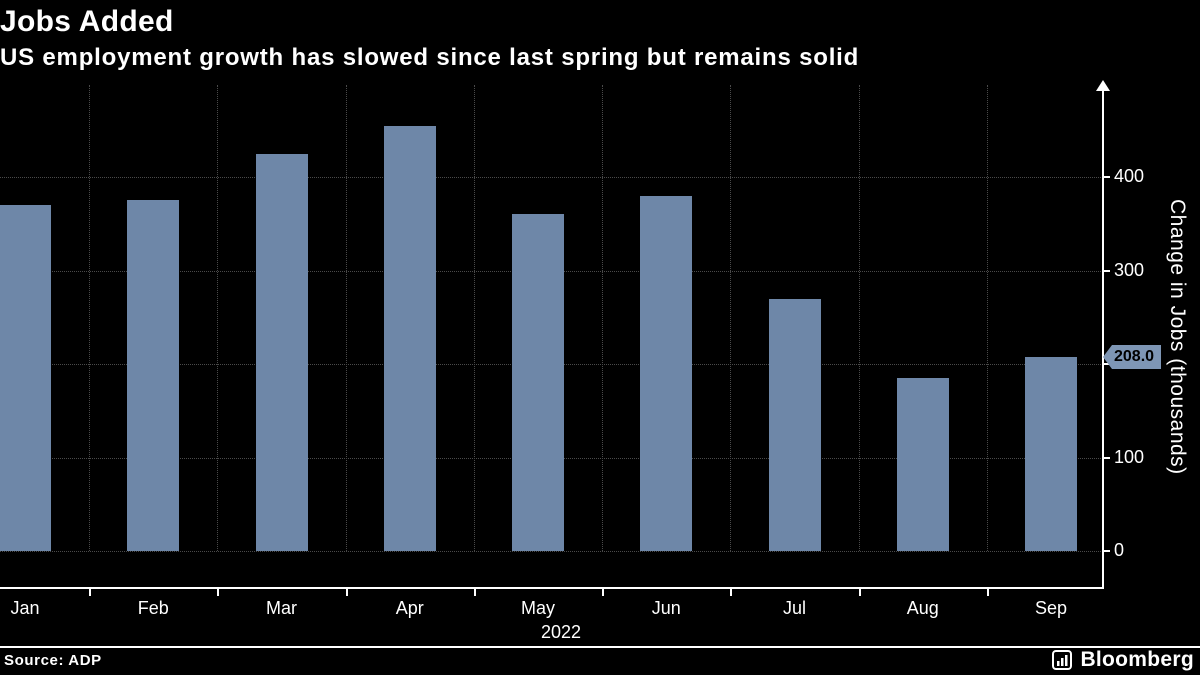 The image size is (1200, 675). What do you see at coordinates (600, 647) in the screenshot?
I see `footer-divider` at bounding box center [600, 647].